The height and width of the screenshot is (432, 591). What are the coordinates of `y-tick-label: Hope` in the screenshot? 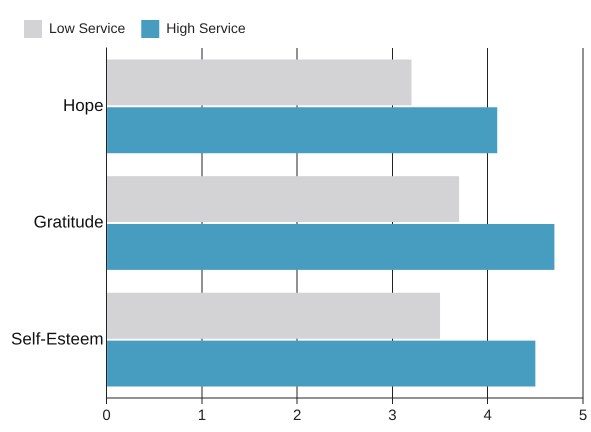 It's located at (83, 106).